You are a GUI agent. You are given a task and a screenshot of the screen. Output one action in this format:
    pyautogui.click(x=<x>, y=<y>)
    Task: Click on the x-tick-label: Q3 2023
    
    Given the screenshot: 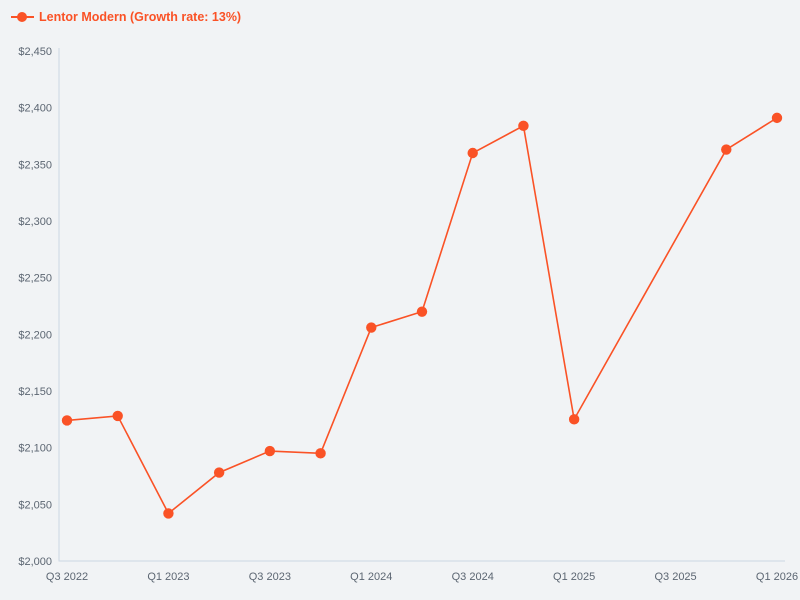 What is the action you would take?
    pyautogui.click(x=270, y=577)
    